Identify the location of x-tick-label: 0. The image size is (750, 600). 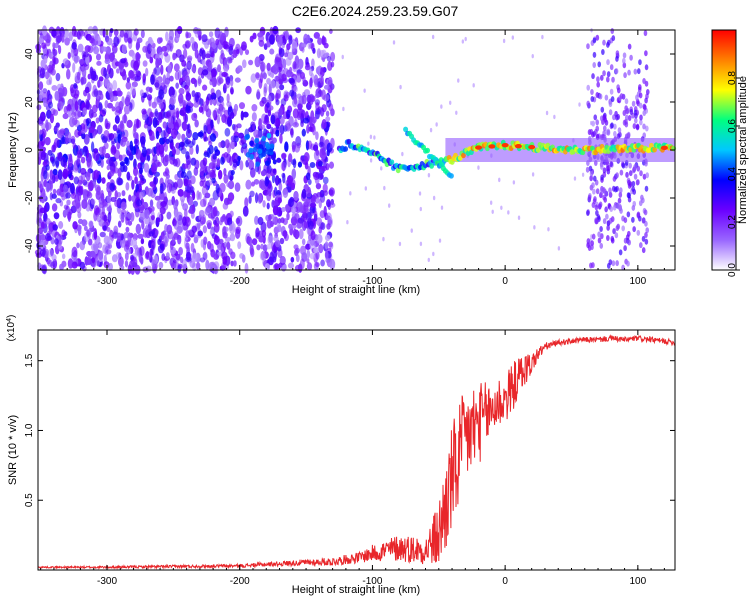
(505, 581).